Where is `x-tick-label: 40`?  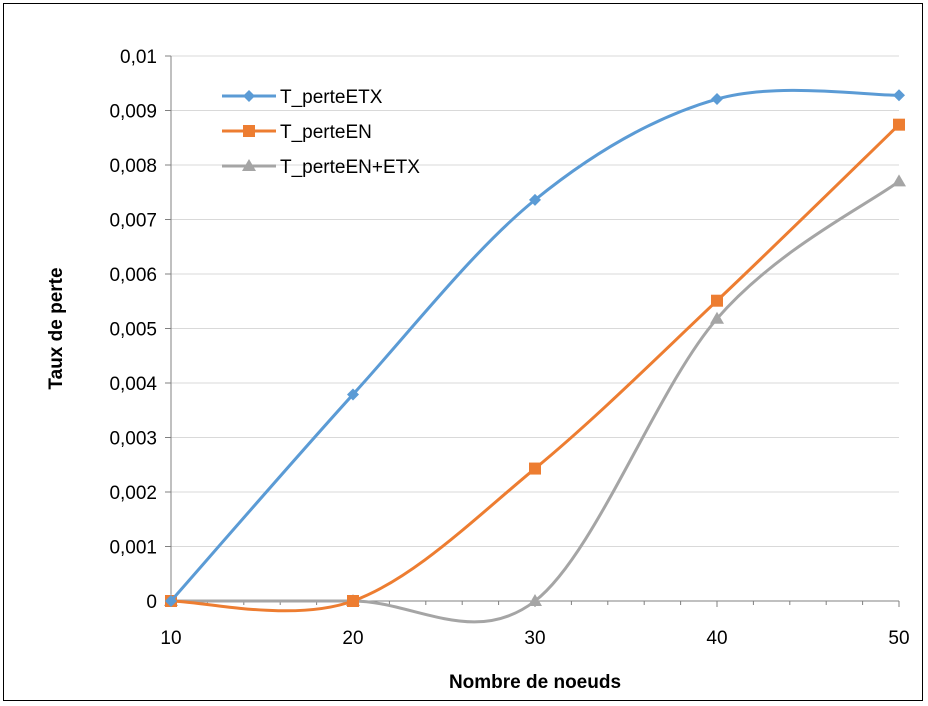
x-tick-label: 40 is located at coordinates (716, 638).